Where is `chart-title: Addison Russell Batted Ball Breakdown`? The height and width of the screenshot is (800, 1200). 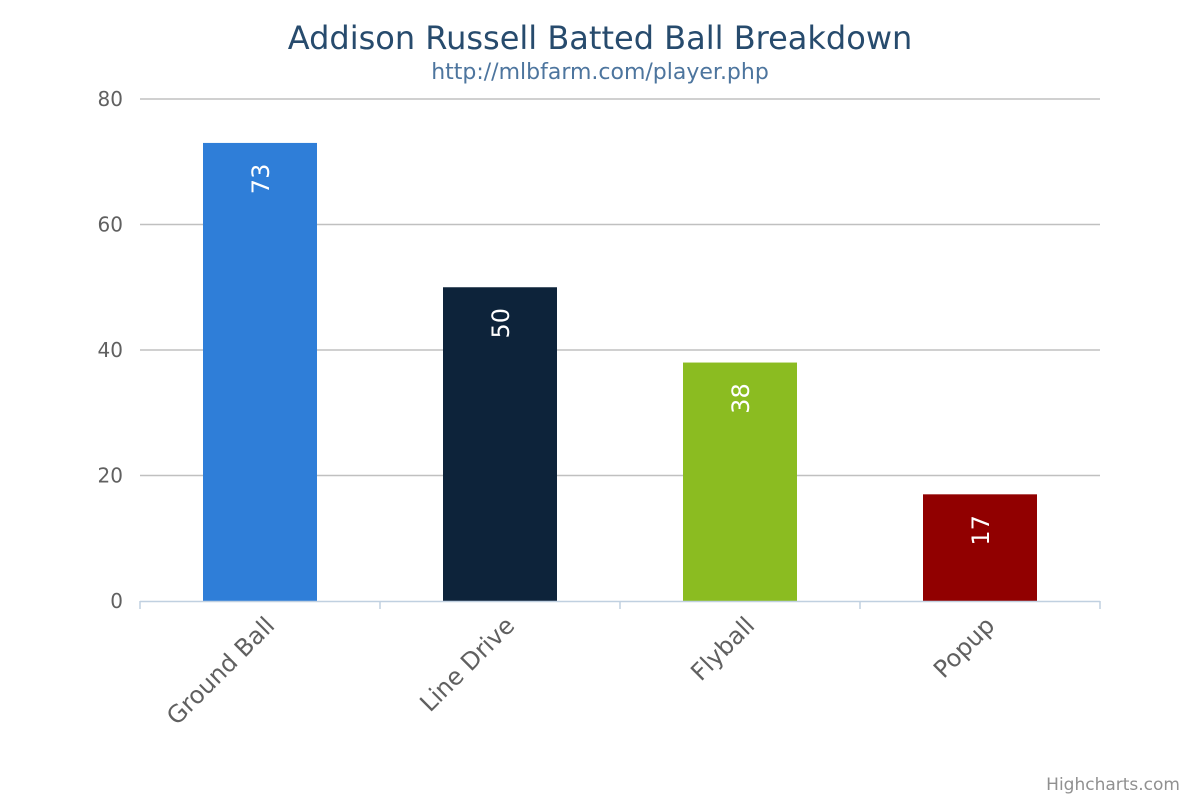
chart-title: Addison Russell Batted Ball Breakdown is located at coordinates (600, 38).